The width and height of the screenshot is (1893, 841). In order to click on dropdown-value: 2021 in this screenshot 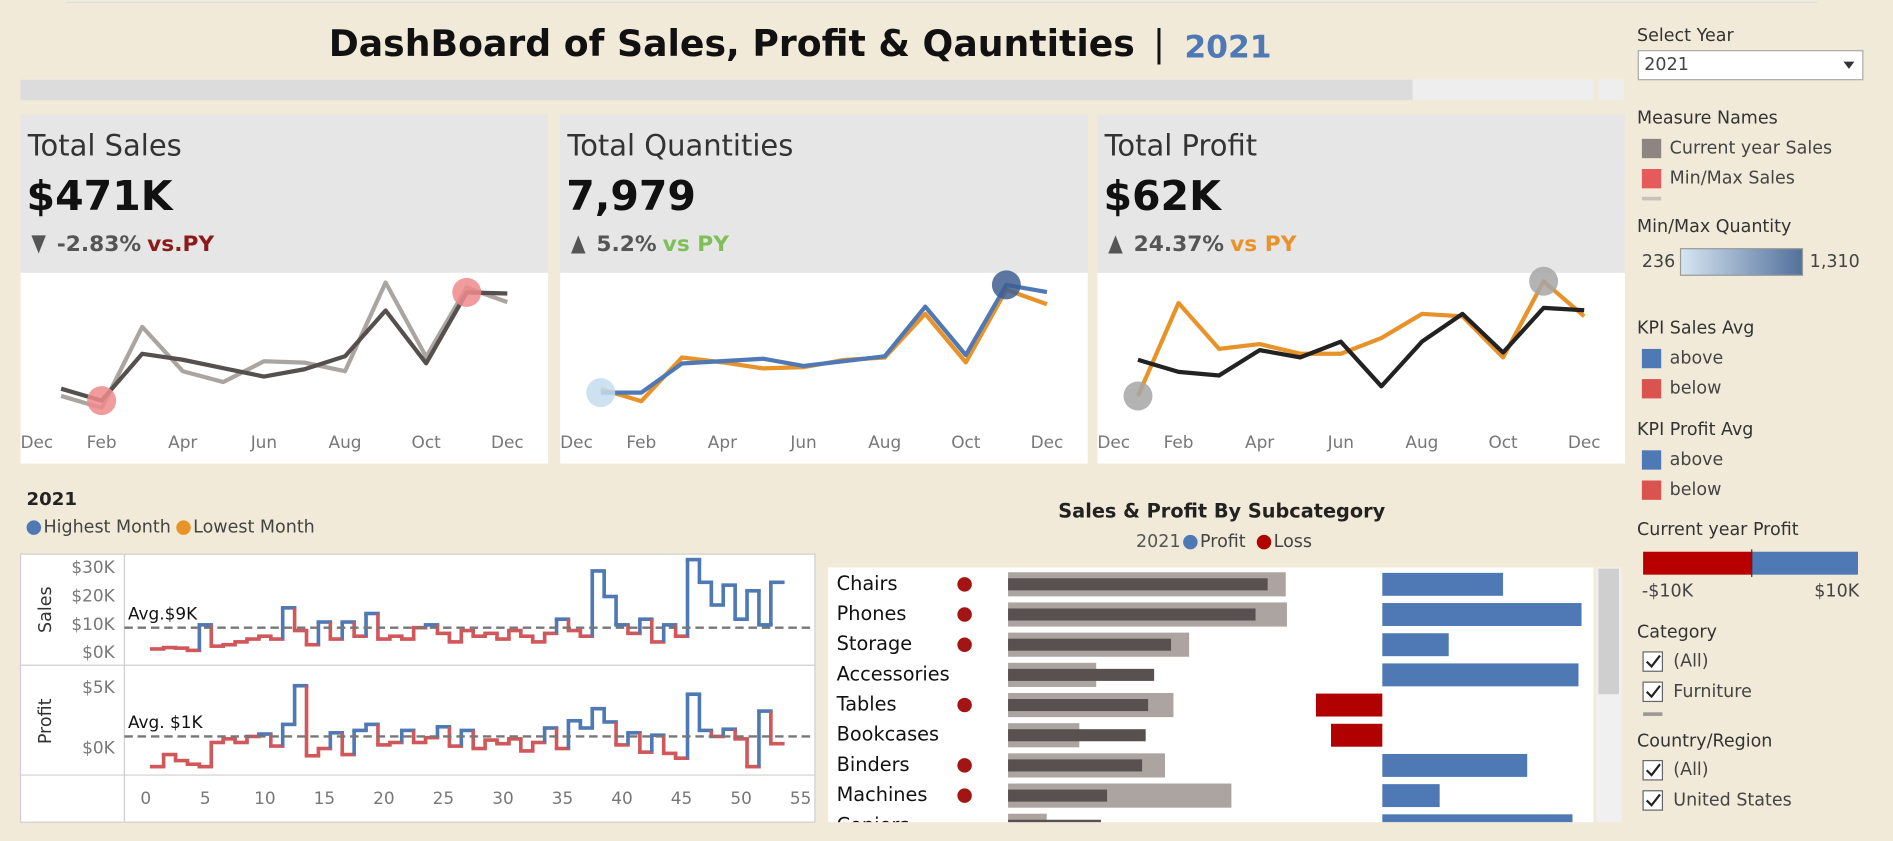, I will do `click(1666, 65)`.